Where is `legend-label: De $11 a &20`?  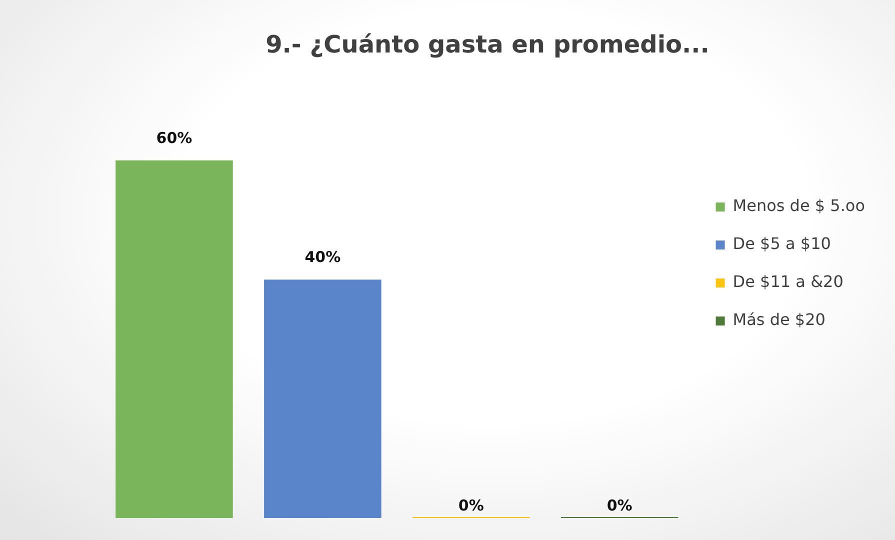
legend-label: De $11 a &20 is located at coordinates (788, 282).